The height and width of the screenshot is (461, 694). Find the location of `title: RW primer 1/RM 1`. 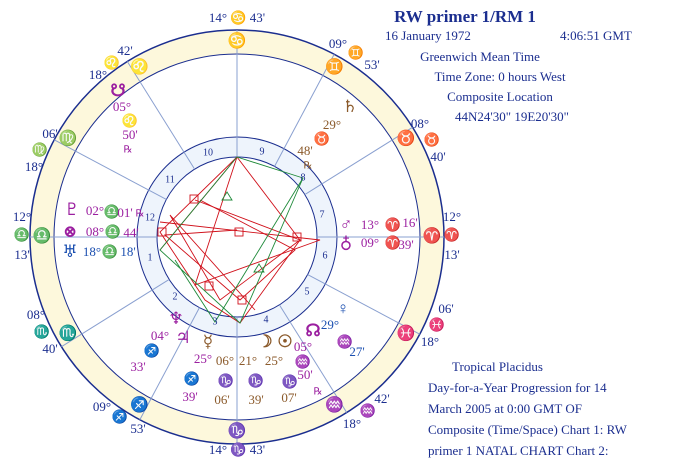

title: RW primer 1/RM 1 is located at coordinates (465, 16).